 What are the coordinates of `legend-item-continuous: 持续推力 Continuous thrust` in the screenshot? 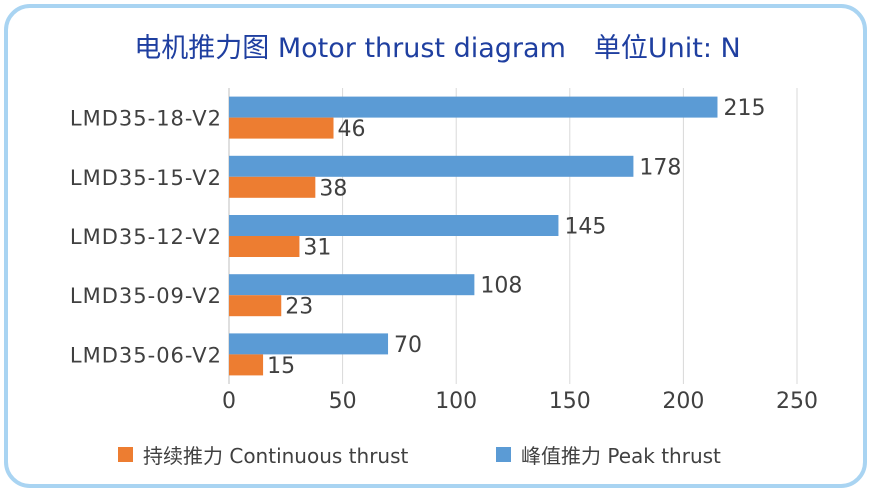 It's located at (263, 454).